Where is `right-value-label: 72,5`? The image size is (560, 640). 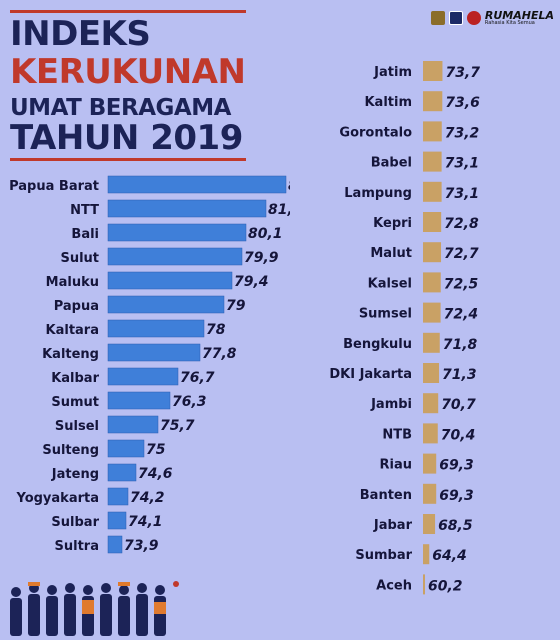
right-value-label: 72,5 is located at coordinates (461, 284).